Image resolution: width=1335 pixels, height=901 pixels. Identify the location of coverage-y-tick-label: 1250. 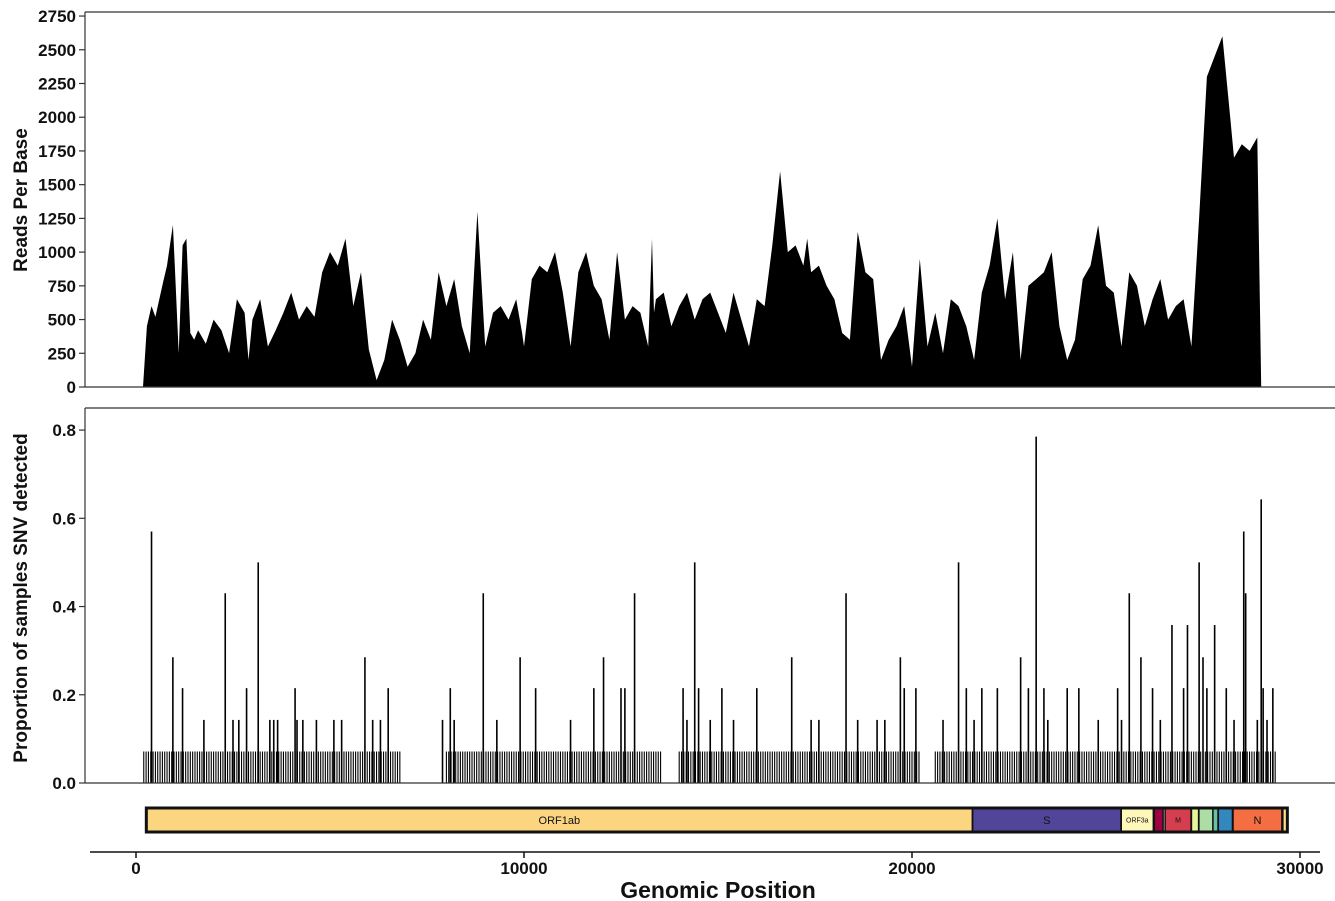
(57, 218).